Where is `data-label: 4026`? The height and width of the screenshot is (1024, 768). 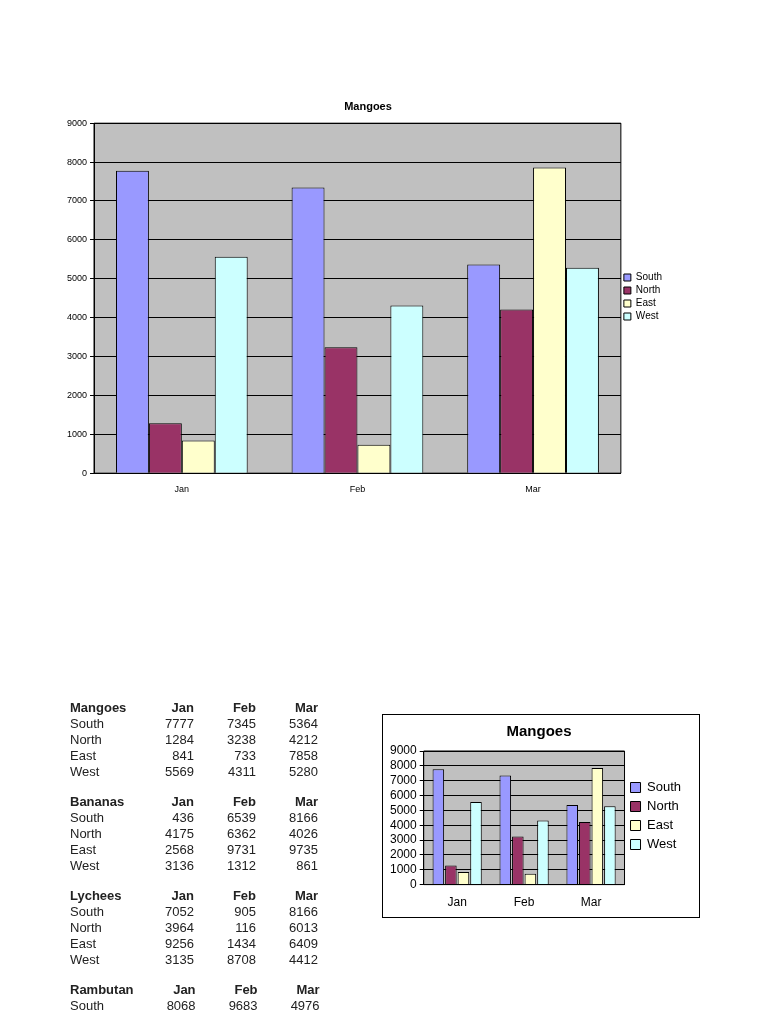 data-label: 4026 is located at coordinates (303, 834).